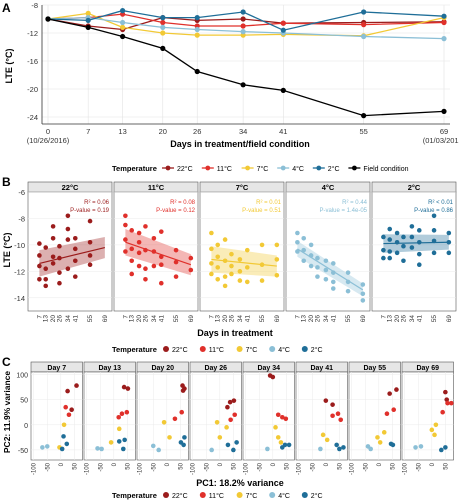 This screenshot has width=459, height=500. What do you see at coordinates (355, 203) in the screenshot?
I see `r-squared-label: R² = 0.44` at bounding box center [355, 203].